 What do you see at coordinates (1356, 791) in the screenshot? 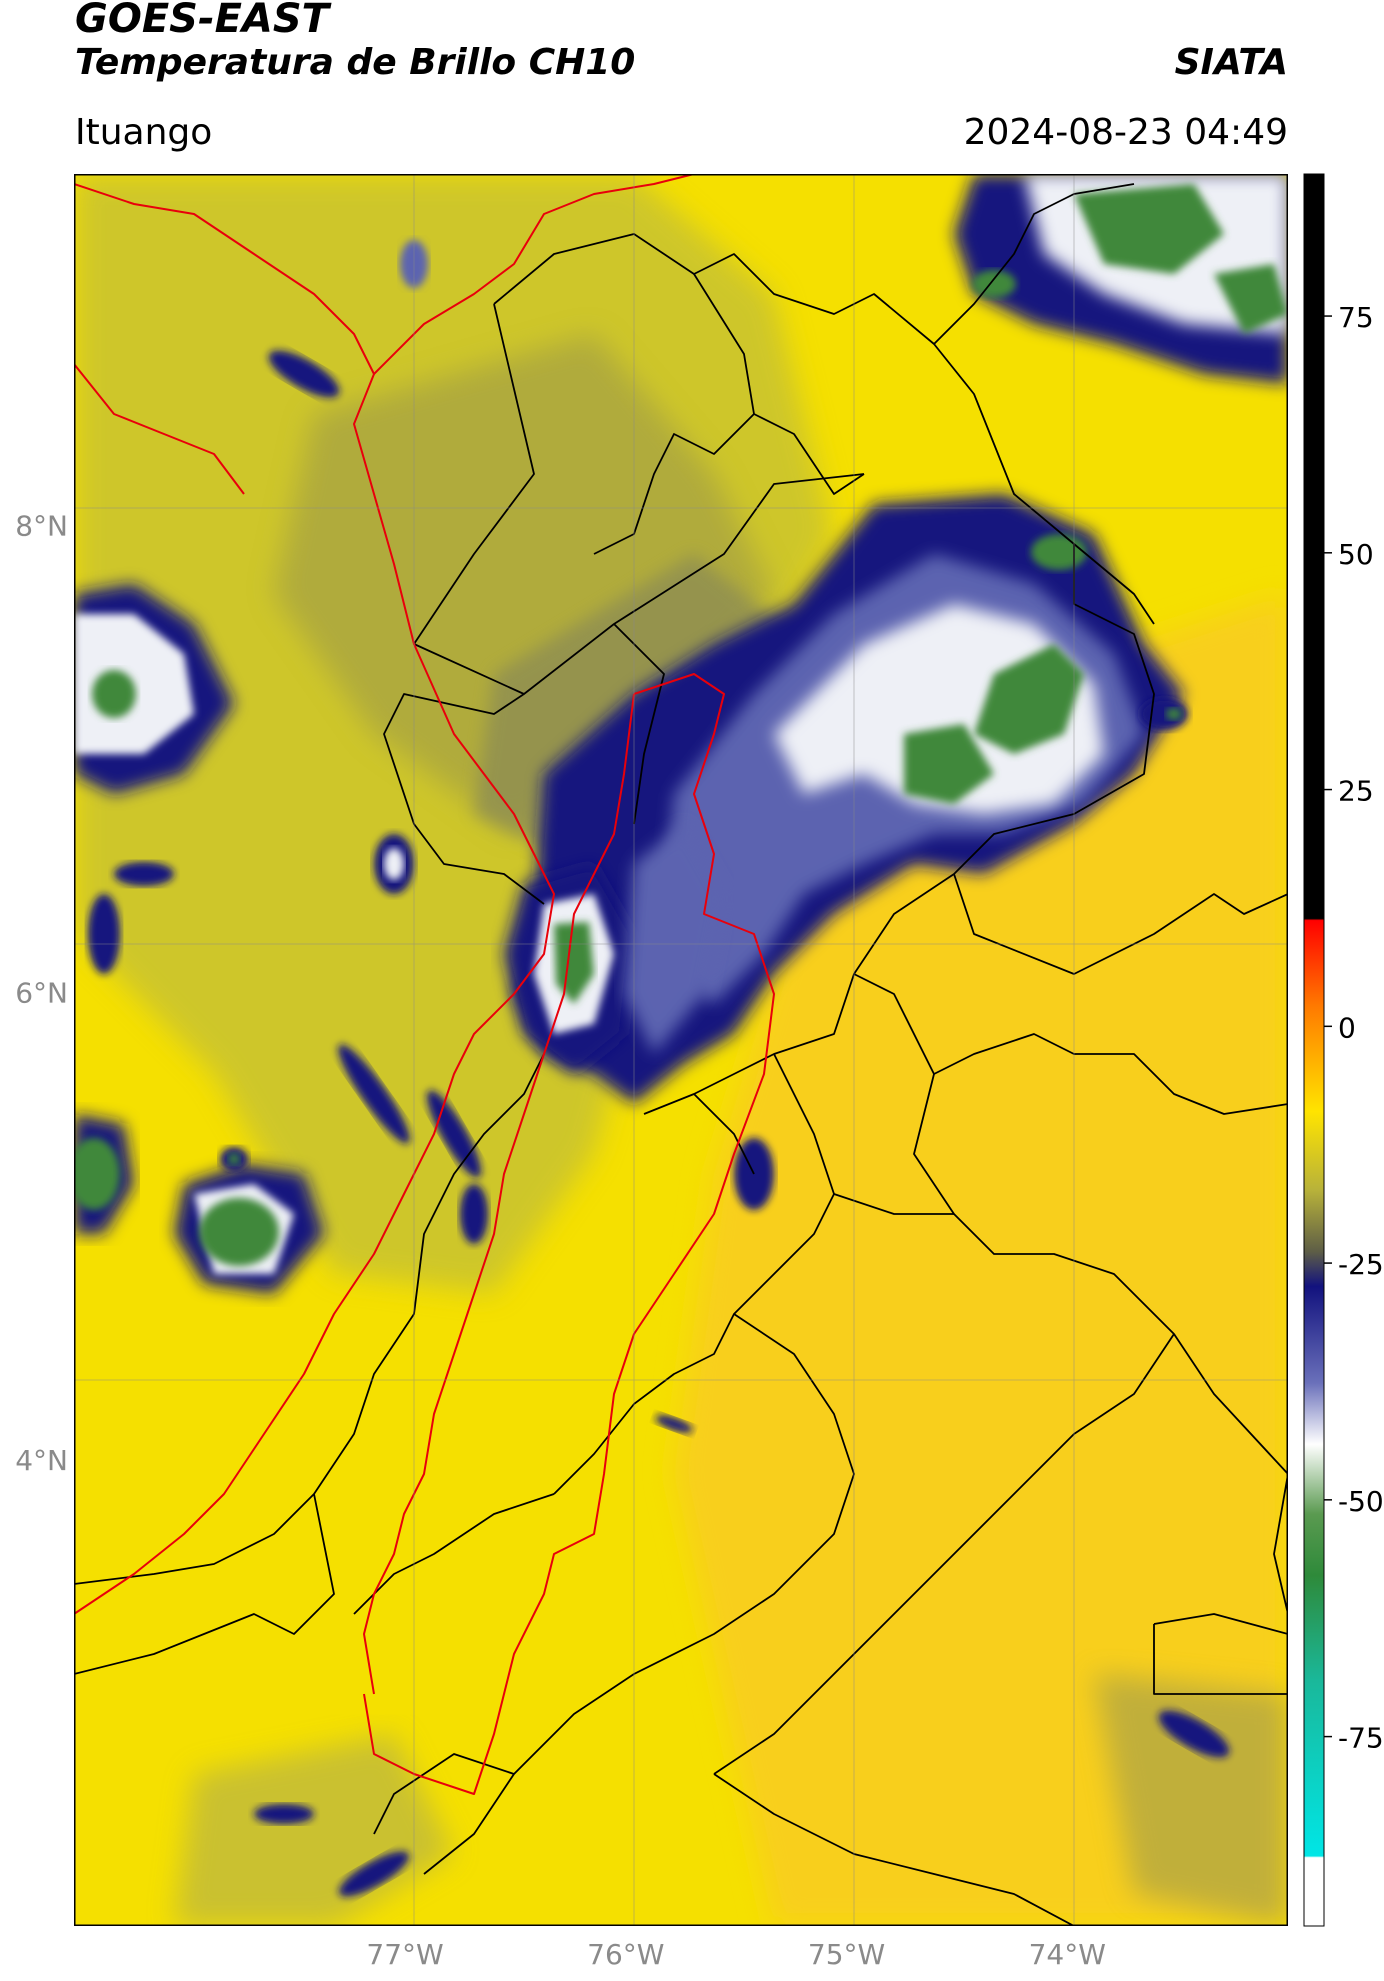
I see `colorbar-tick-label: 25` at bounding box center [1356, 791].